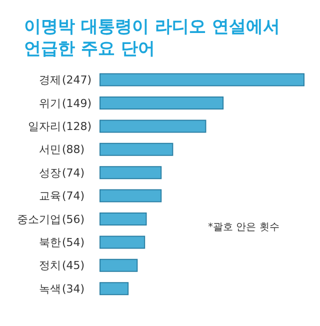 Image resolution: width=320 pixels, height=326 pixels. What do you see at coordinates (244, 227) in the screenshot?
I see `annotation: *괄호 안은 횟수` at bounding box center [244, 227].